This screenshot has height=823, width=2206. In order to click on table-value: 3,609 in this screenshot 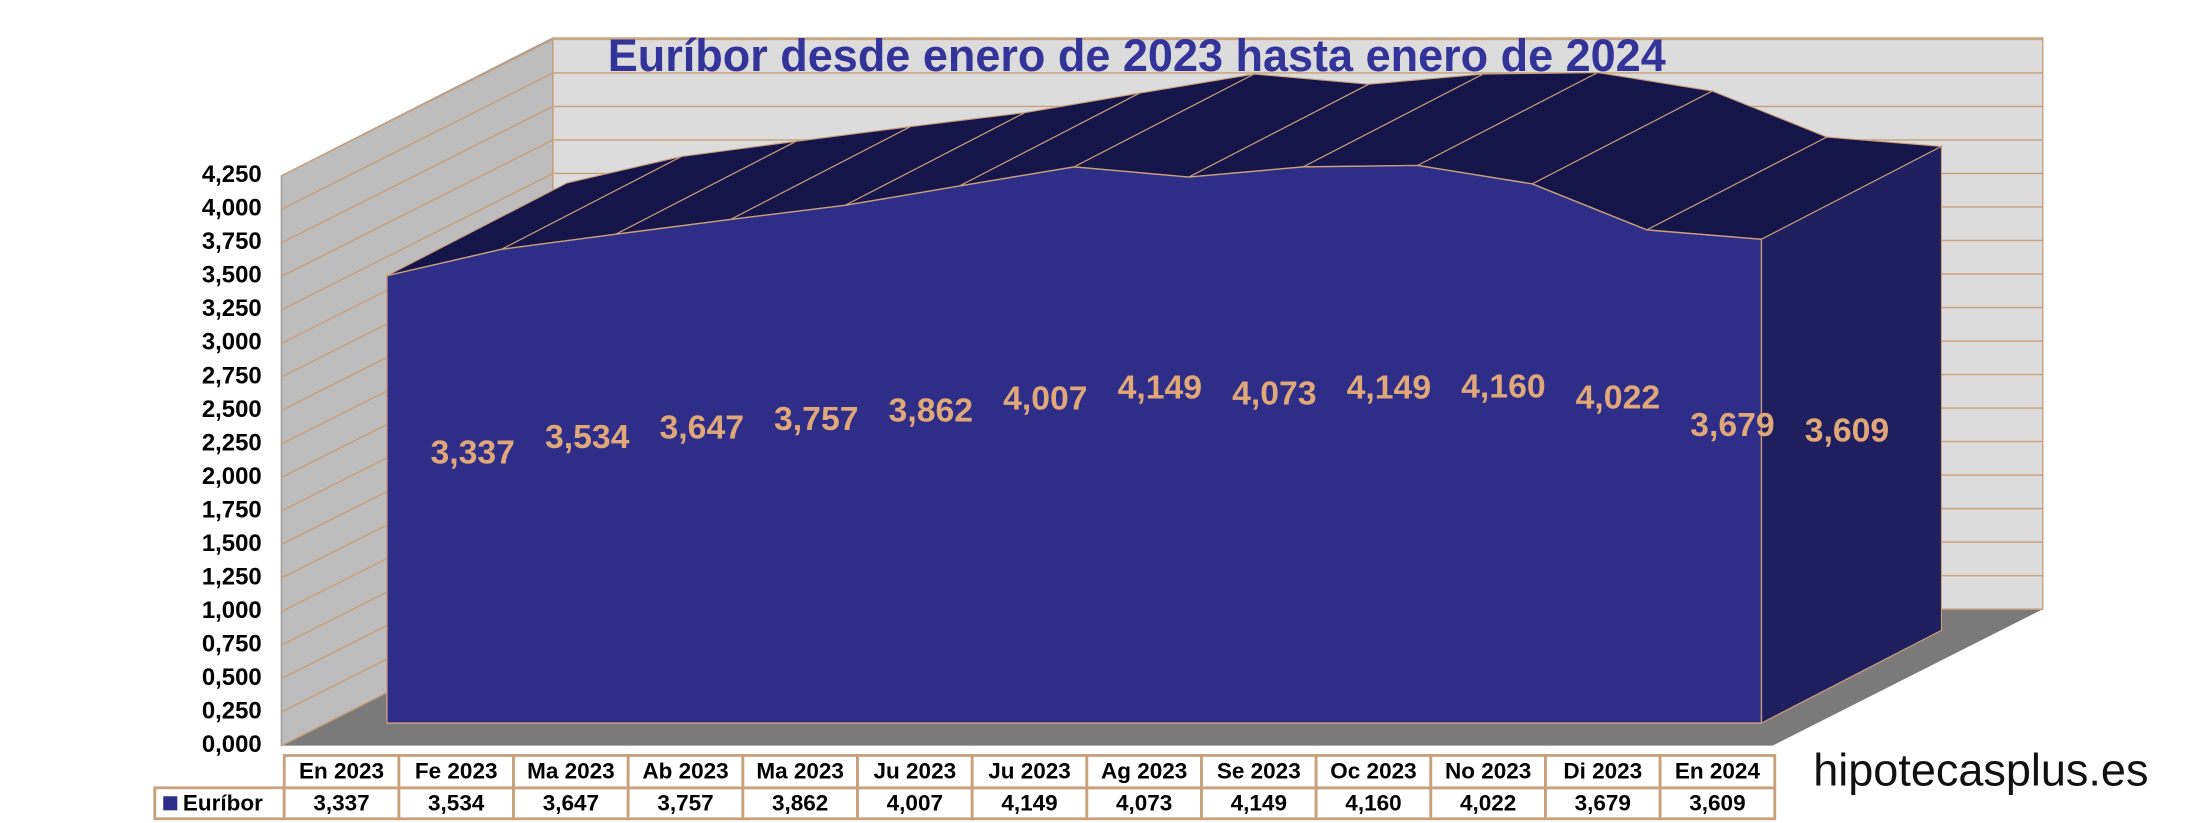, I will do `click(1717, 803)`.